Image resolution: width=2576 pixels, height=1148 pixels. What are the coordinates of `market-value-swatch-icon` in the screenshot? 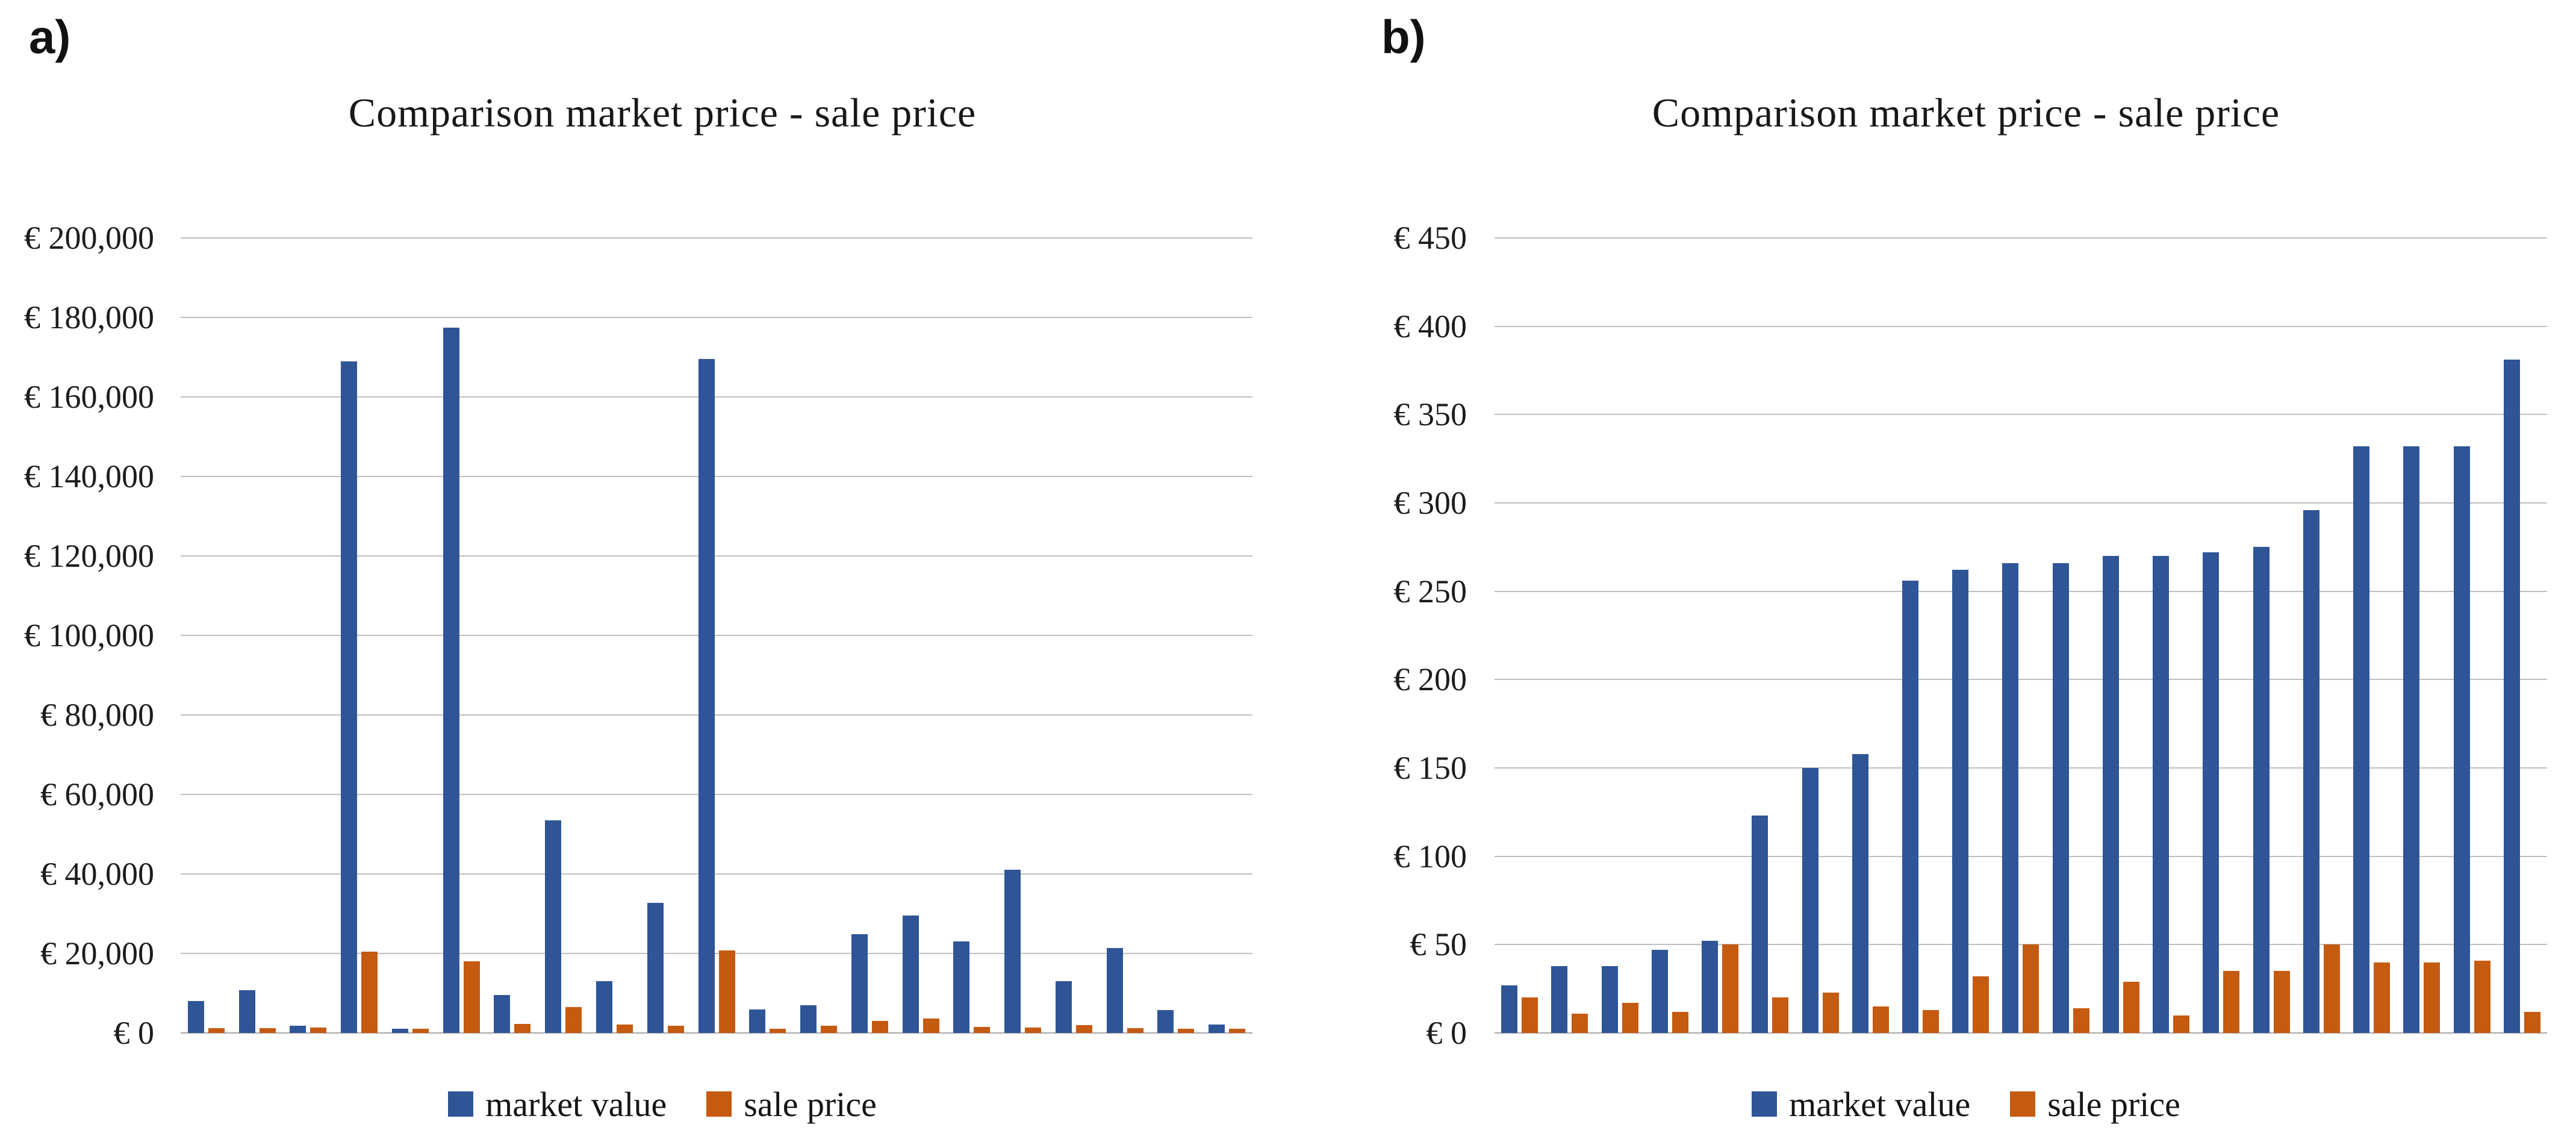 It's located at (1765, 1104).